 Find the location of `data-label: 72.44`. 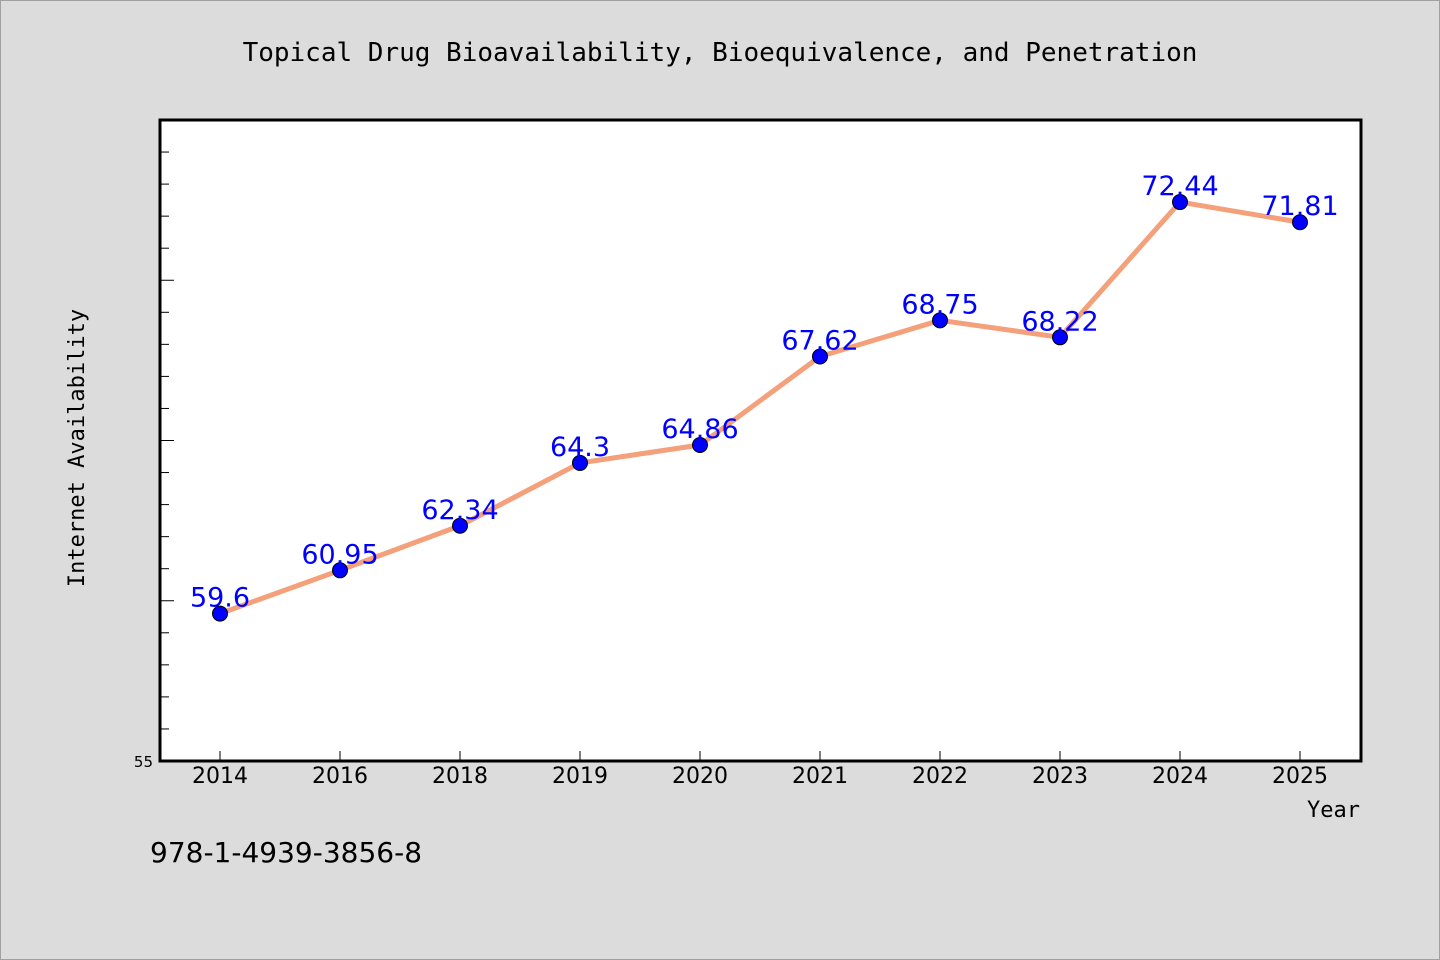

data-label: 72.44 is located at coordinates (1179, 186).